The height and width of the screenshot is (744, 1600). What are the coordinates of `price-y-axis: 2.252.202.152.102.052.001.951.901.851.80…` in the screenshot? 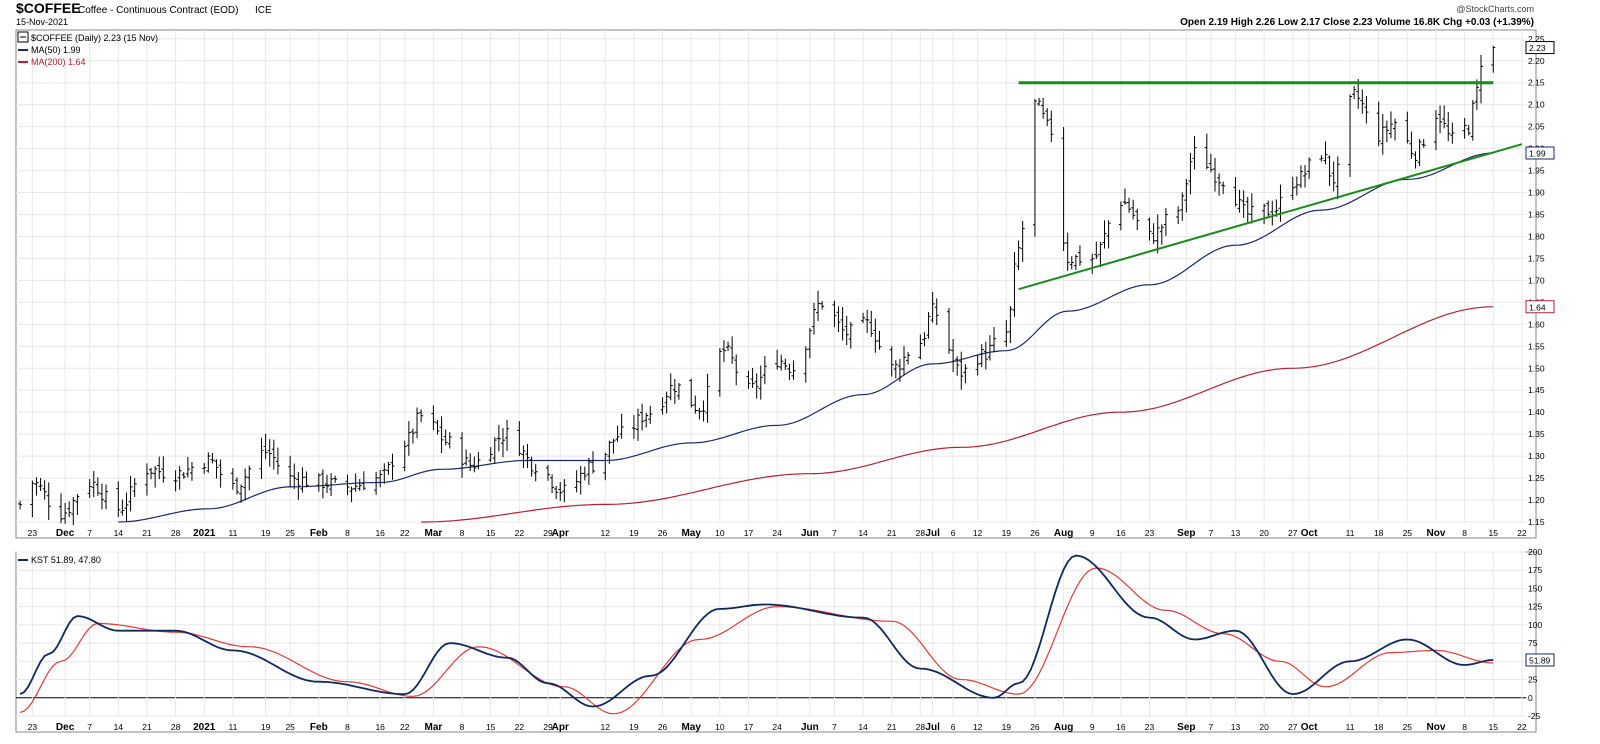 It's located at (1536, 280).